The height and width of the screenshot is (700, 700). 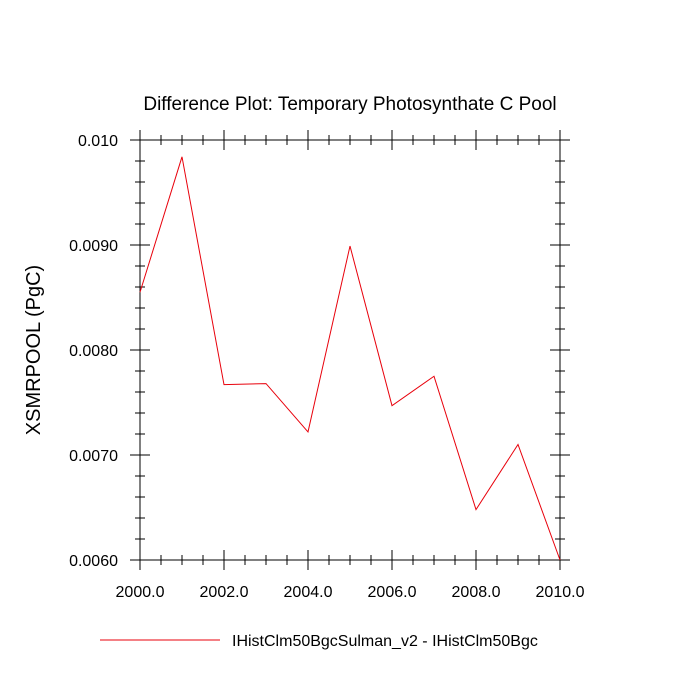 I want to click on x-tick-label: 2004.0, so click(x=308, y=592).